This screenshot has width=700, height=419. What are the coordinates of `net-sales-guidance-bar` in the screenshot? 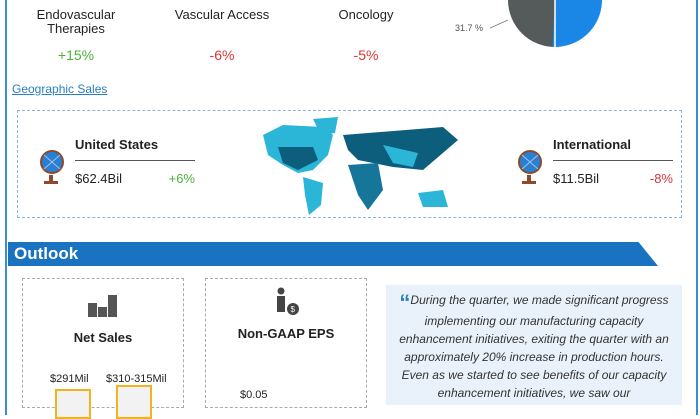 It's located at (134, 402).